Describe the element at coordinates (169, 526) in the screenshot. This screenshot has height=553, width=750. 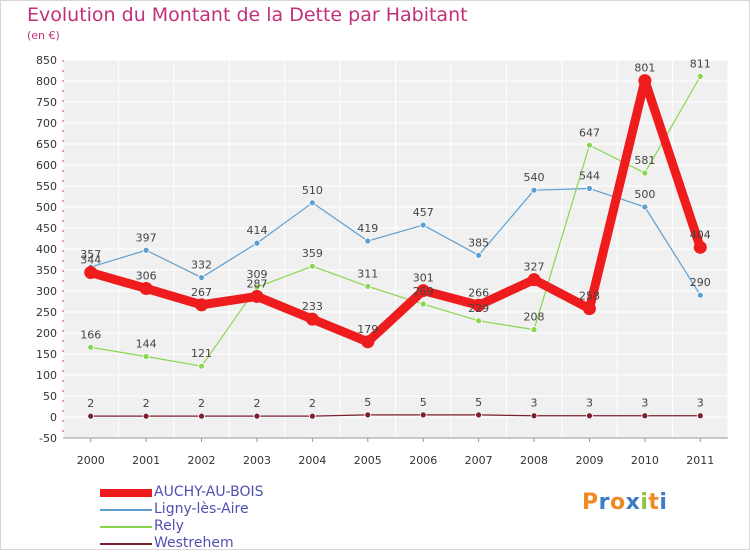
I see `legend-label-rely: Rely` at that location.